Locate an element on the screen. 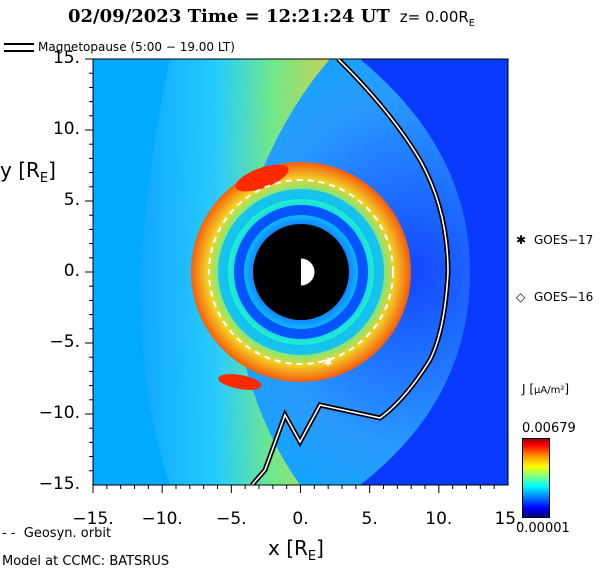 Image resolution: width=616 pixels, height=574 pixels. hotspot-south is located at coordinates (240, 382).